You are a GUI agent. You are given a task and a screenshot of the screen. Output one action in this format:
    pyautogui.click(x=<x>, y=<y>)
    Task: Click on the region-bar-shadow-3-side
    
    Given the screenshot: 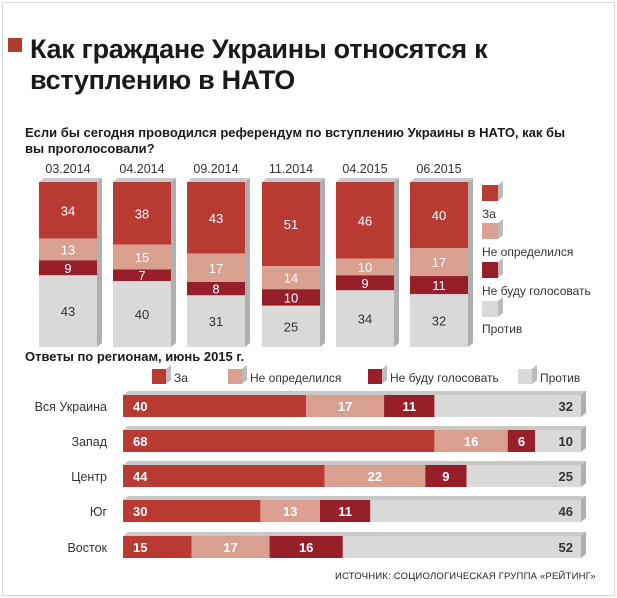 What is the action you would take?
    pyautogui.click(x=583, y=509)
    